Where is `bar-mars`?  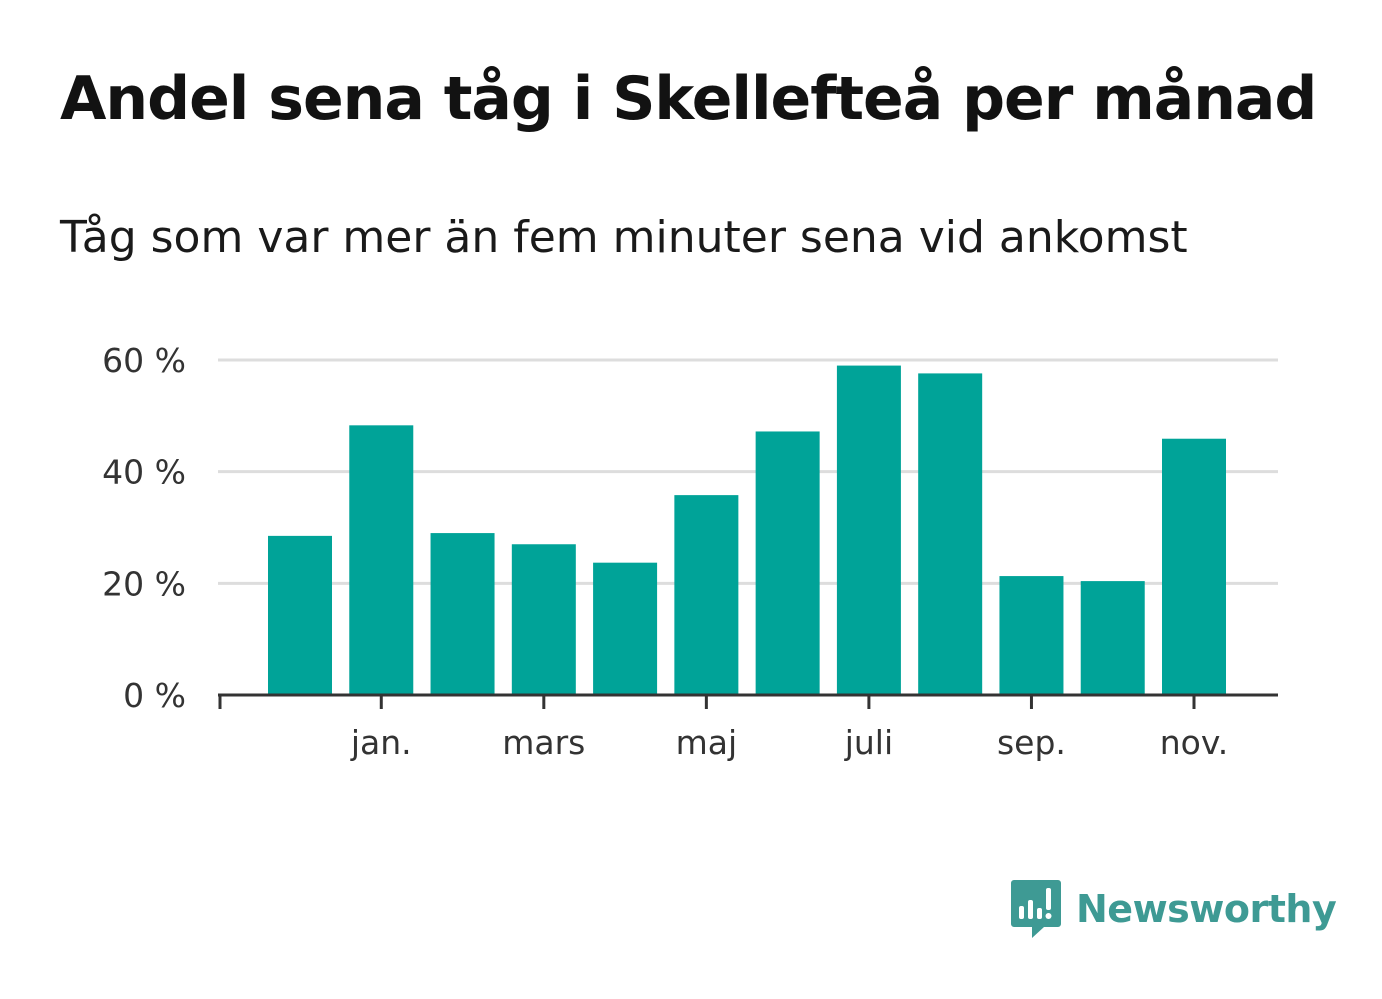
bar-mars is located at coordinates (543, 619).